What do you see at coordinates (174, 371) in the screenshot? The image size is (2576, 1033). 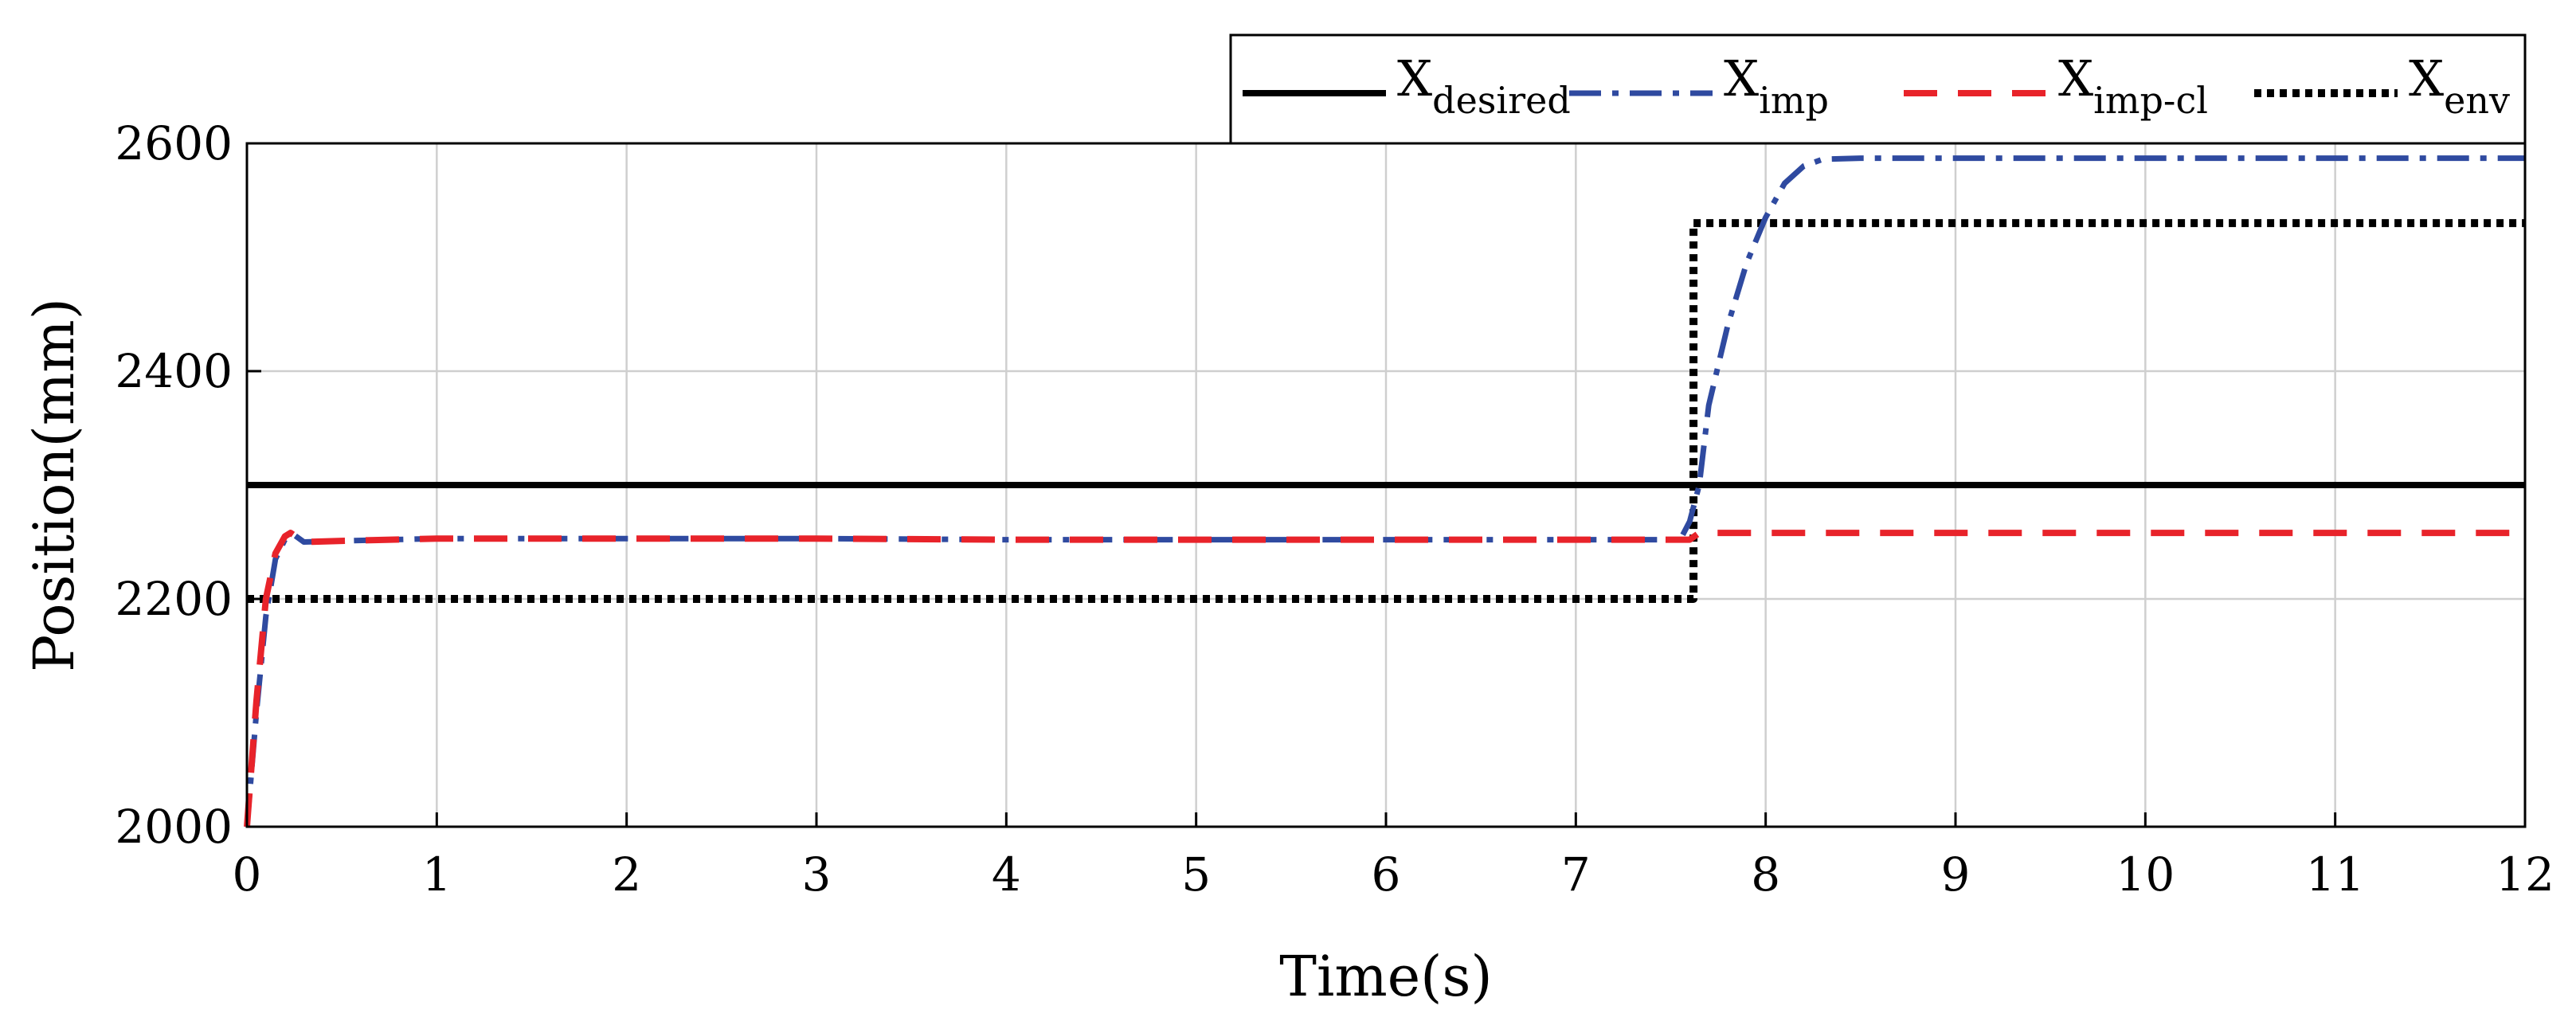 I see `y-tick-label: 2400` at bounding box center [174, 371].